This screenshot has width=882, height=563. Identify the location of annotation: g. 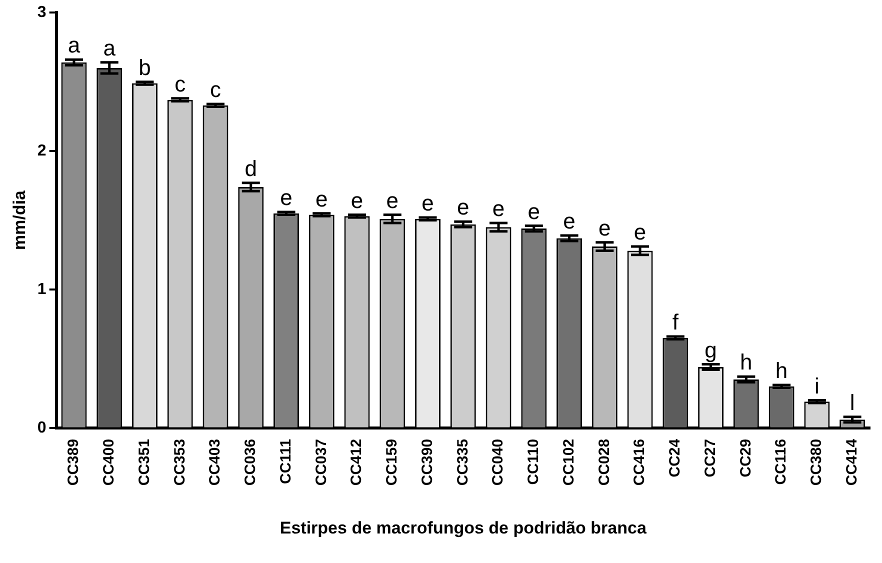
(710, 349).